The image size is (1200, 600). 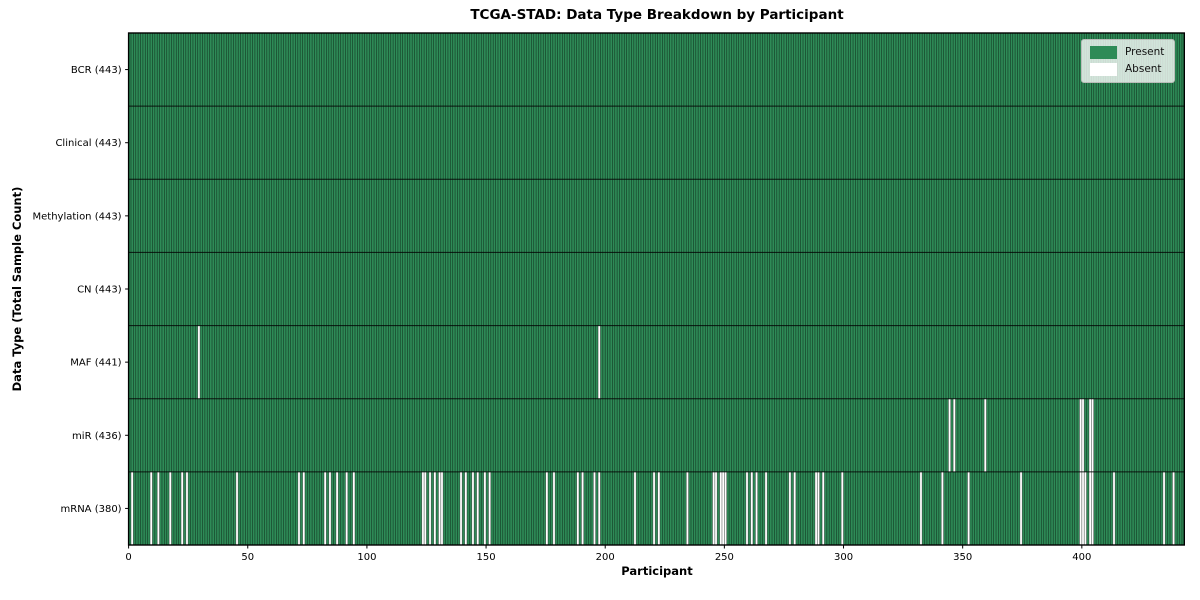 I want to click on y-tick-label: BCR (443), so click(x=96, y=70).